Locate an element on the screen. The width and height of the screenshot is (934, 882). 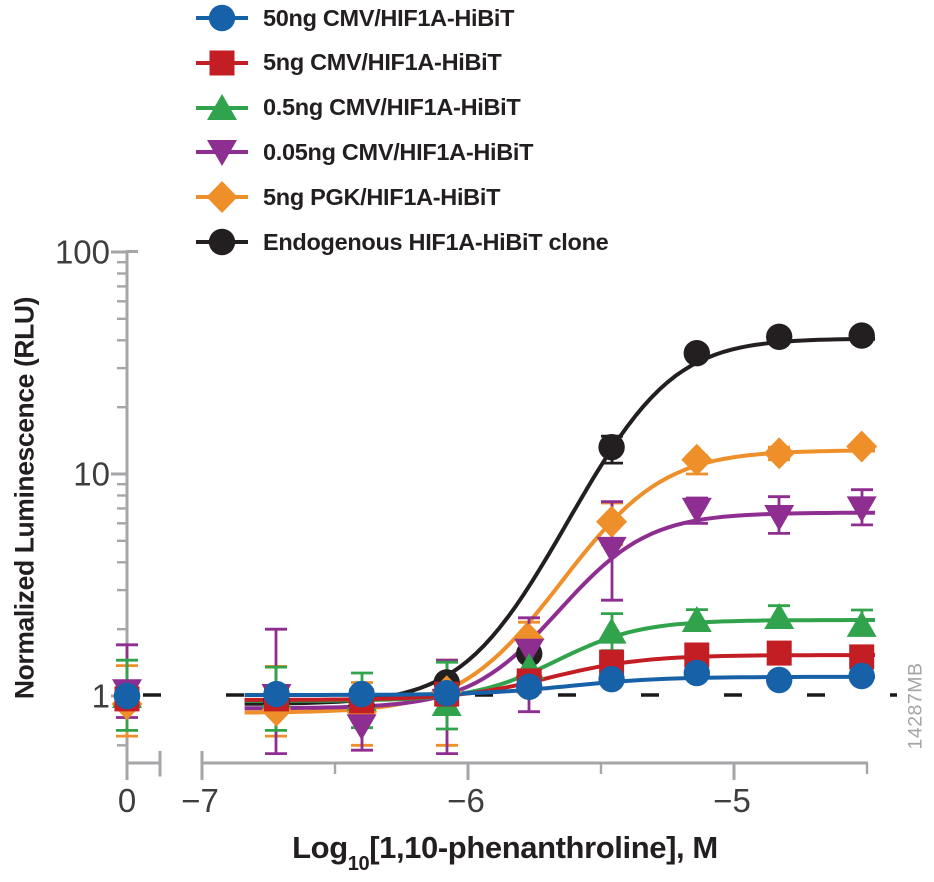
legend-item-3: 0.5ng CMV/HIF1A-HiBiT is located at coordinates (358, 108).